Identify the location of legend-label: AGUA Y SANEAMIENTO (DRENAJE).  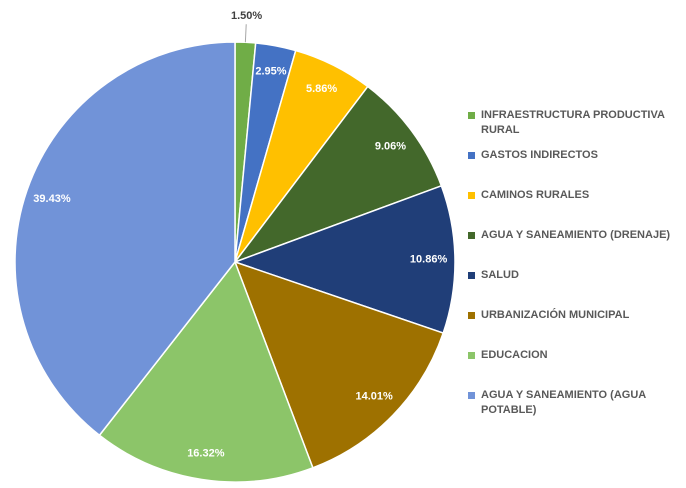
(576, 235).